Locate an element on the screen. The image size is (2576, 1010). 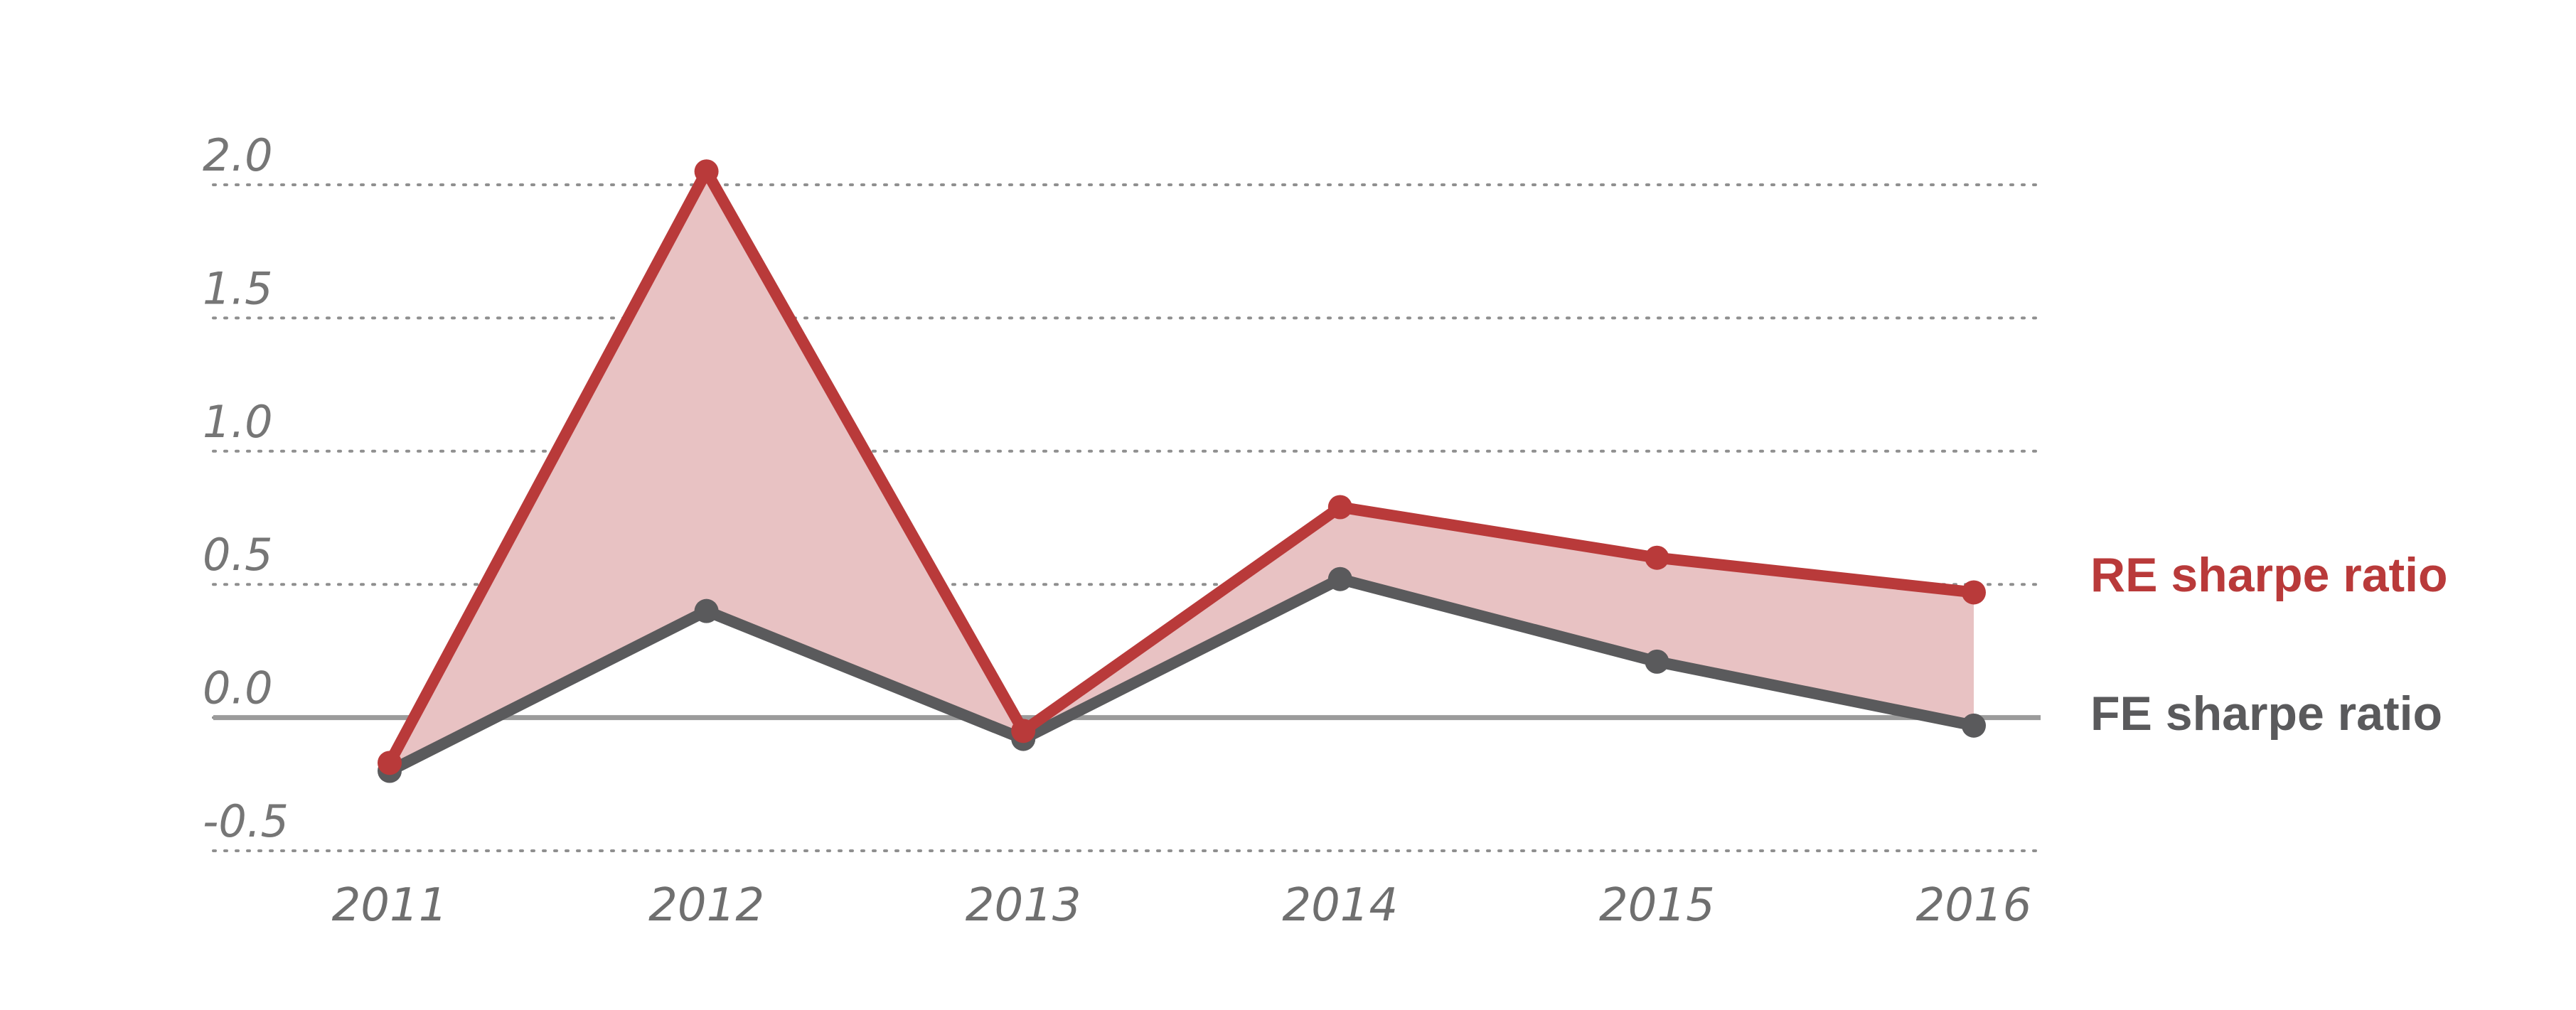
x-tick-label: 2013 is located at coordinates (1023, 905).